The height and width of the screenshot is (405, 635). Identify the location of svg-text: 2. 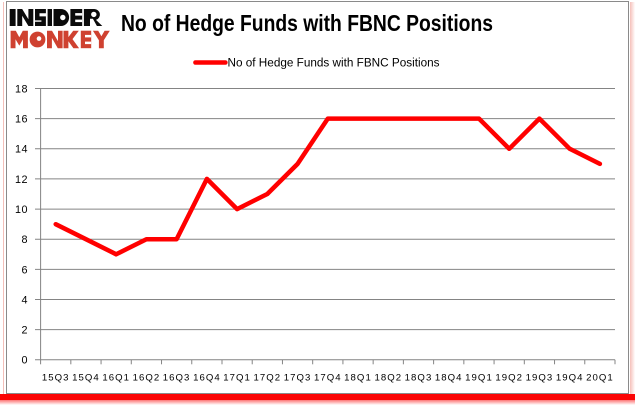
(24, 331).